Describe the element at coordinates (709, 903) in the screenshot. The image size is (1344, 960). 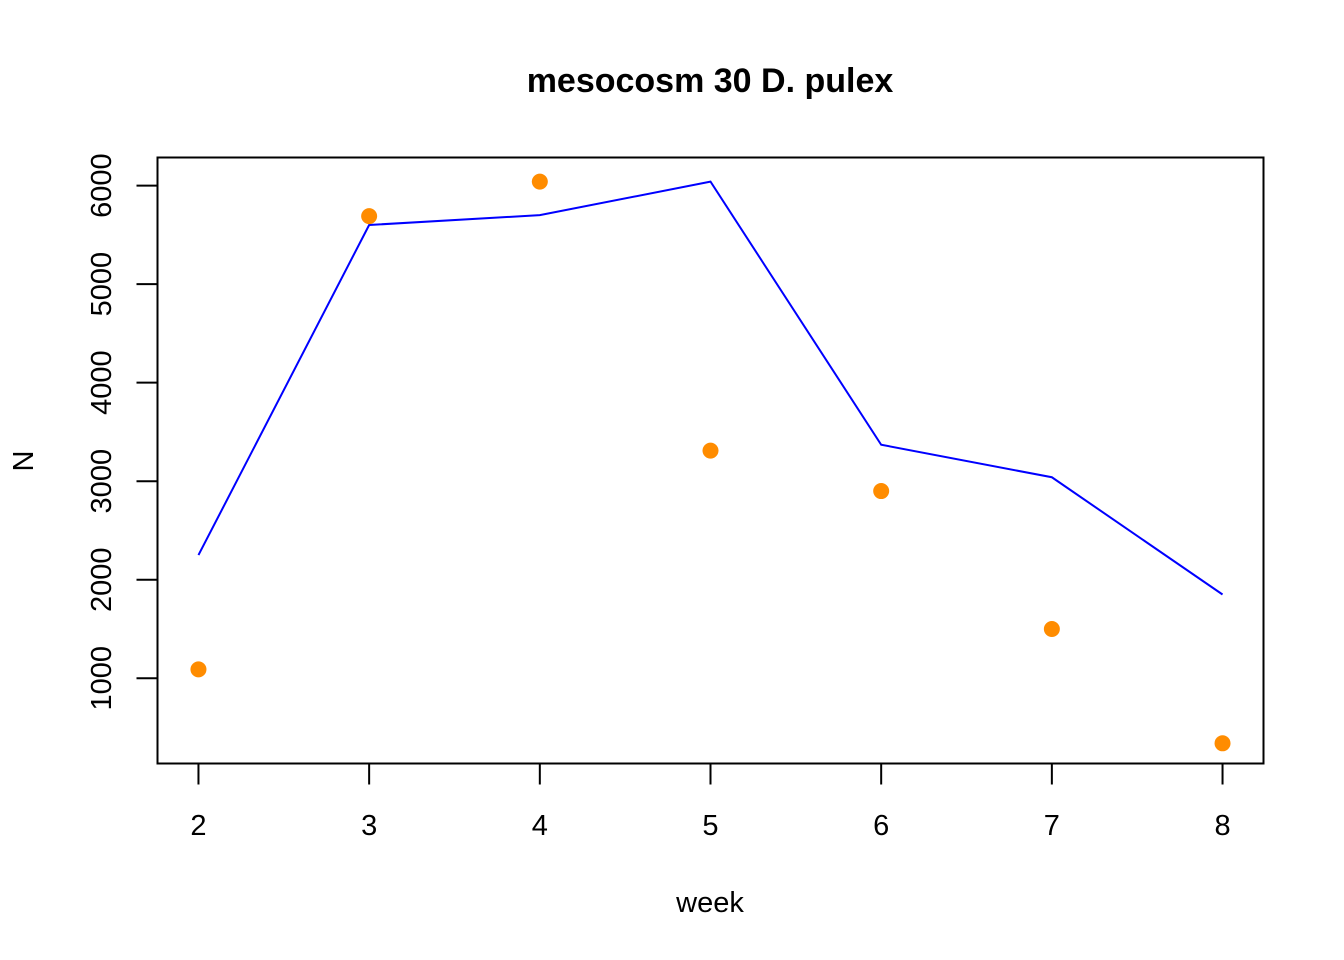
I see `x-axis-label: week` at that location.